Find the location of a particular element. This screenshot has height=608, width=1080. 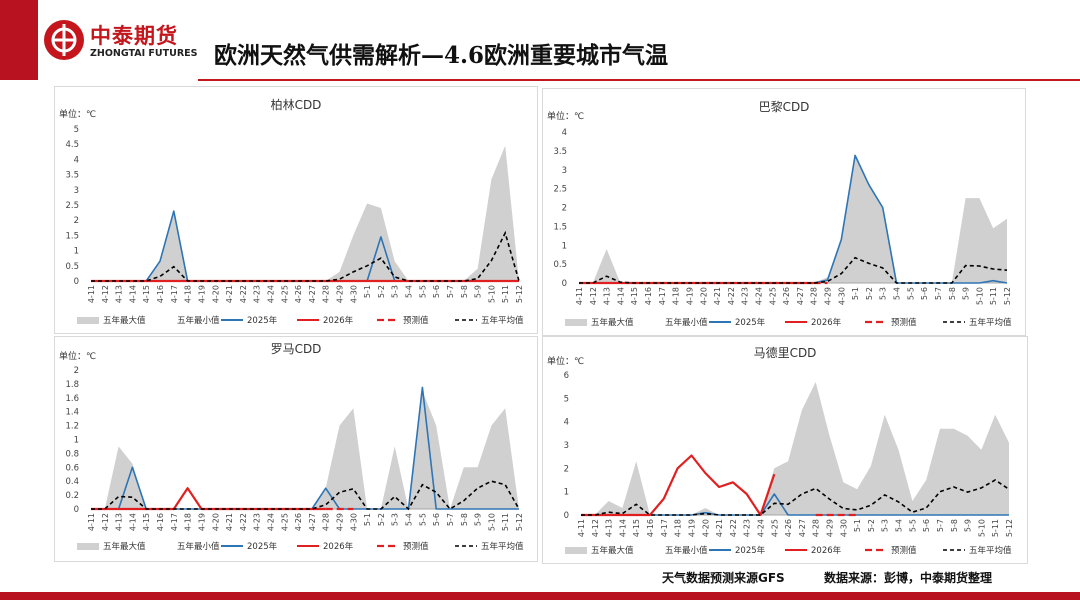

chart-title: 马德里CDD is located at coordinates (785, 352).